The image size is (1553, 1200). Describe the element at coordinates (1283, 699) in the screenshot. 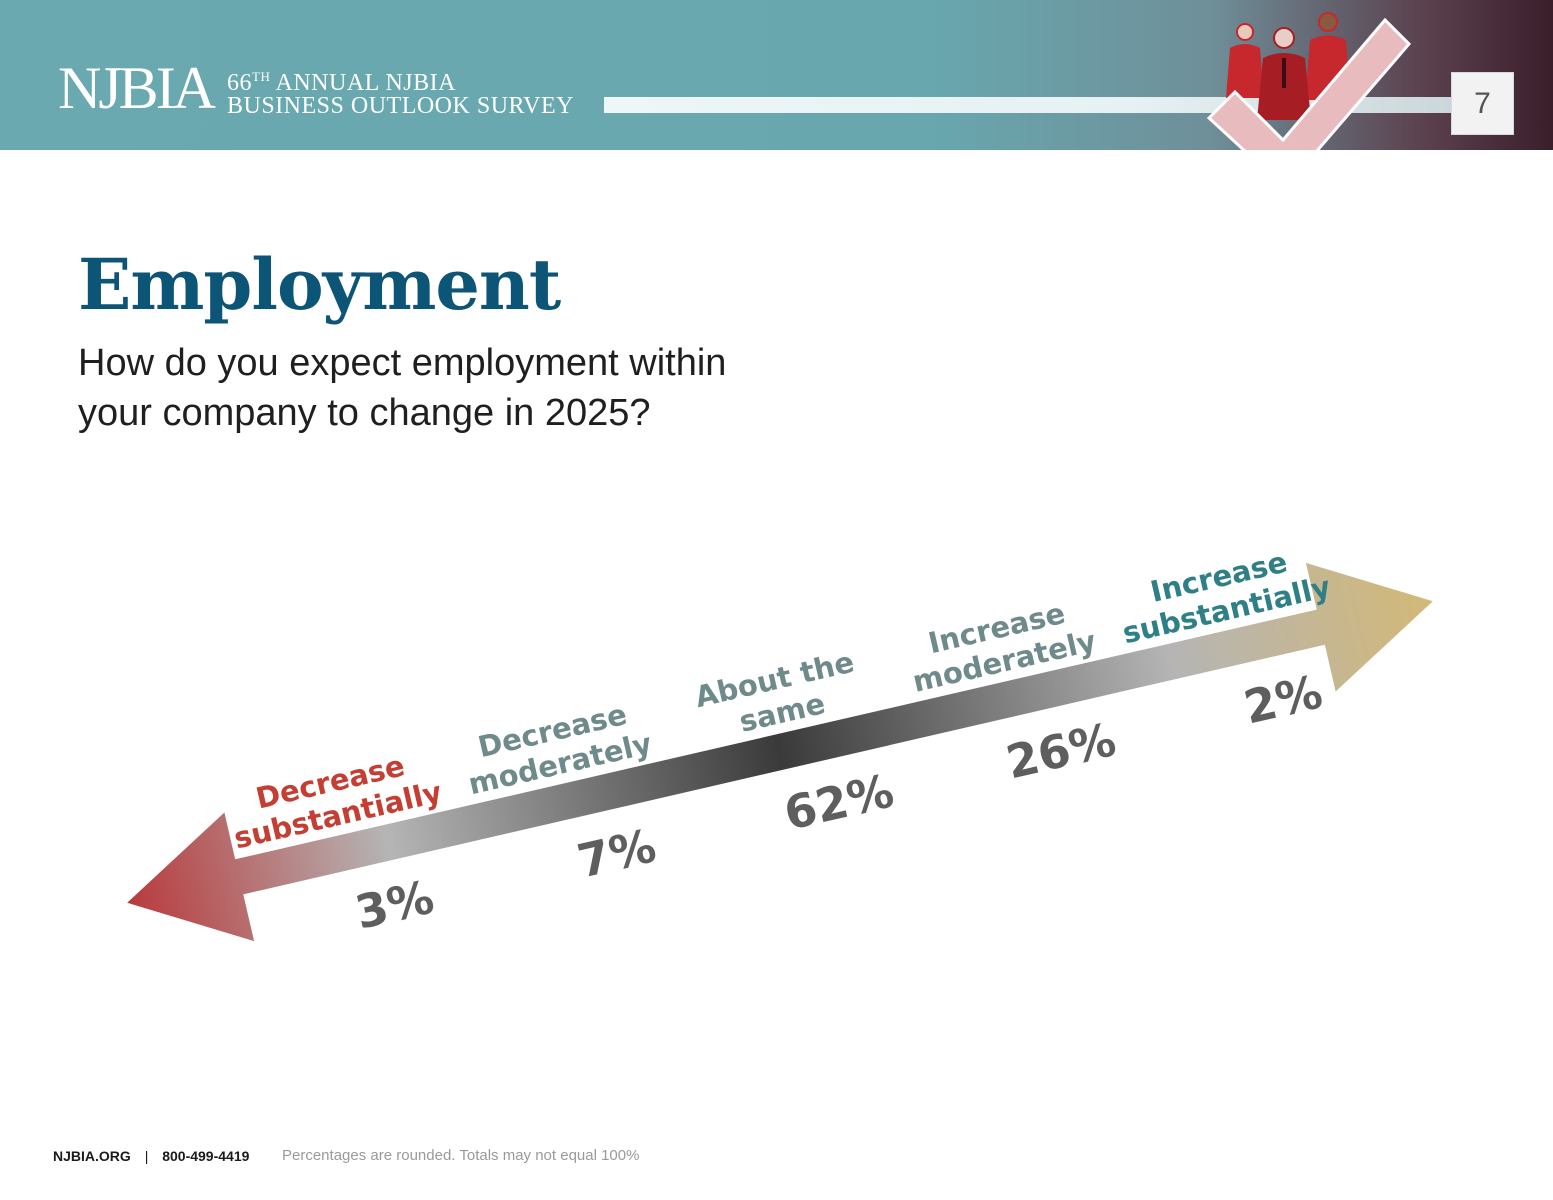

I see `value-label: 2%` at that location.